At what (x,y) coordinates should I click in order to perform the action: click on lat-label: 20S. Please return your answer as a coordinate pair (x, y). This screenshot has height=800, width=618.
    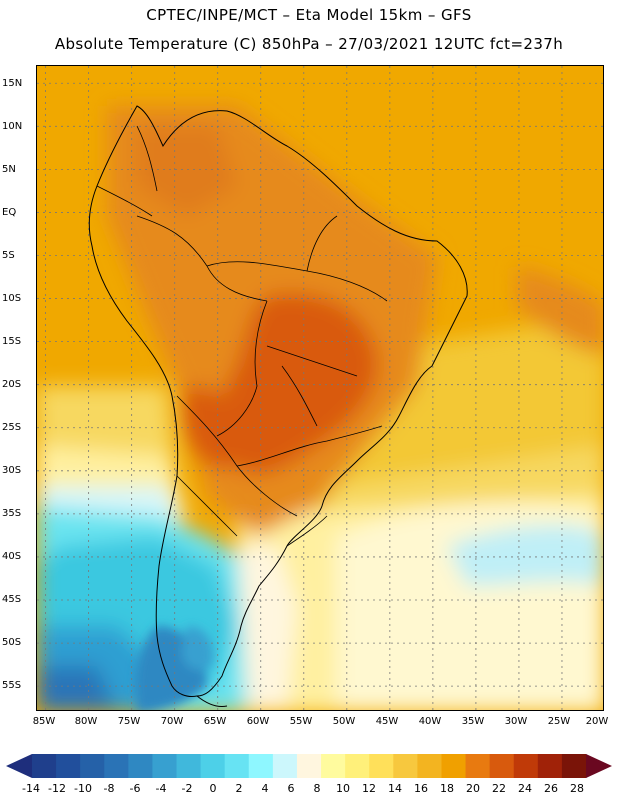
    Looking at the image, I should click on (12, 384).